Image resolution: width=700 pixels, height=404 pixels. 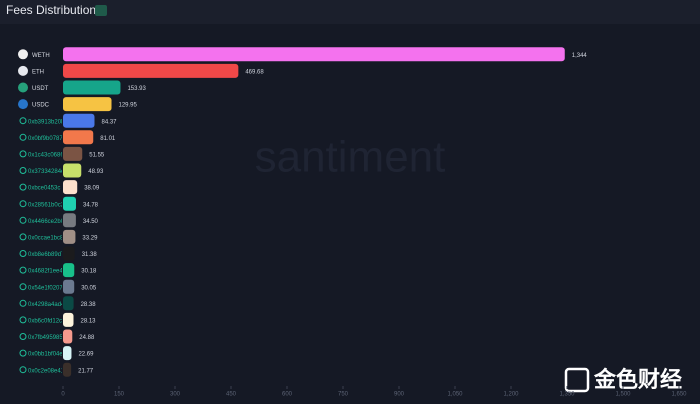 I want to click on value-label: 34.50, so click(x=91, y=222).